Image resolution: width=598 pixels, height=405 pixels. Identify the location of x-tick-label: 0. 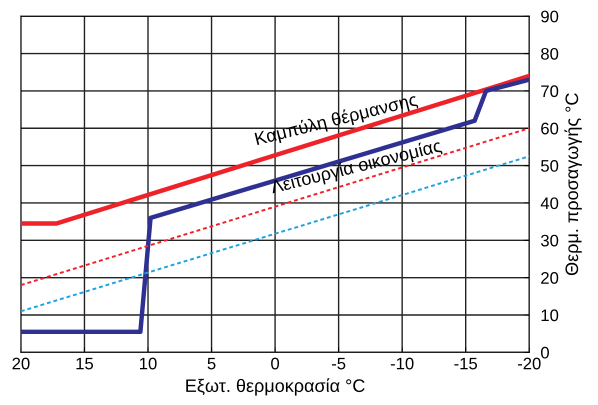
(275, 364).